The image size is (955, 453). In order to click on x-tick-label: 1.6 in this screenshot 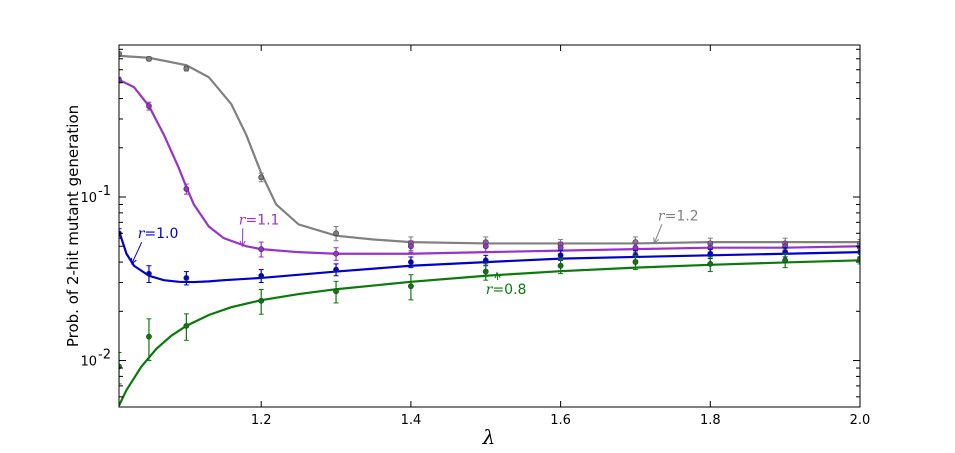, I will do `click(560, 420)`.